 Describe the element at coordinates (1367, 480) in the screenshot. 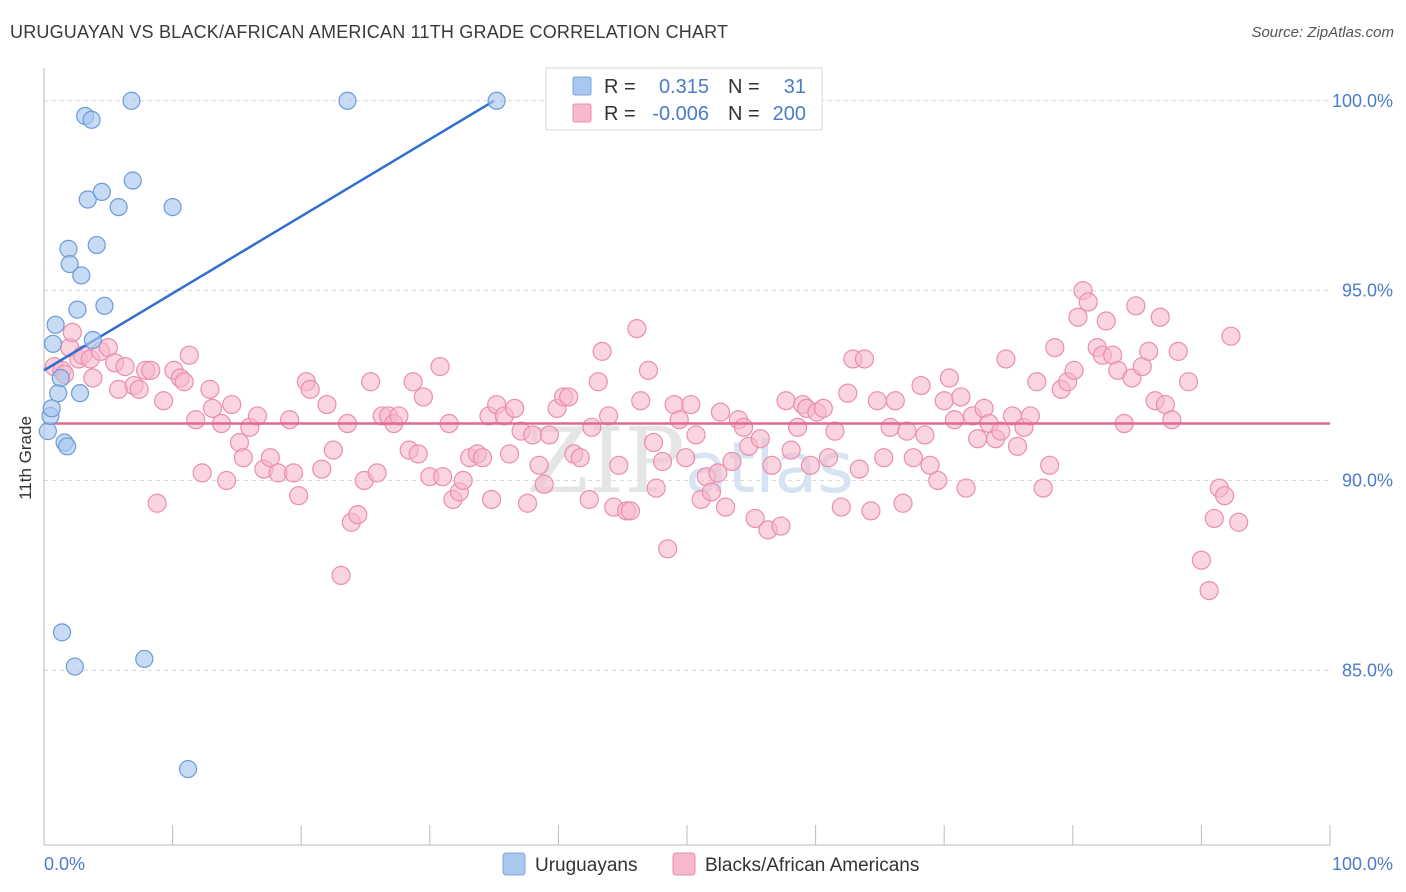

I see `y-tick-label-1: 90.0%` at that location.